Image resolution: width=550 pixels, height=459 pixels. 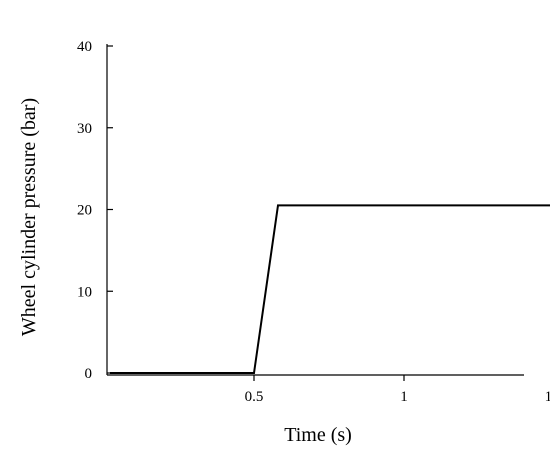 I want to click on y-tick-label: 30, so click(x=84, y=129).